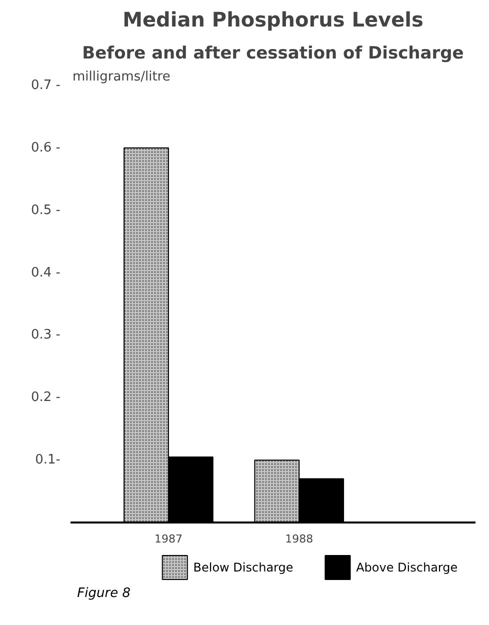 The image size is (489, 625). I want to click on caption: Figure 8, so click(104, 593).